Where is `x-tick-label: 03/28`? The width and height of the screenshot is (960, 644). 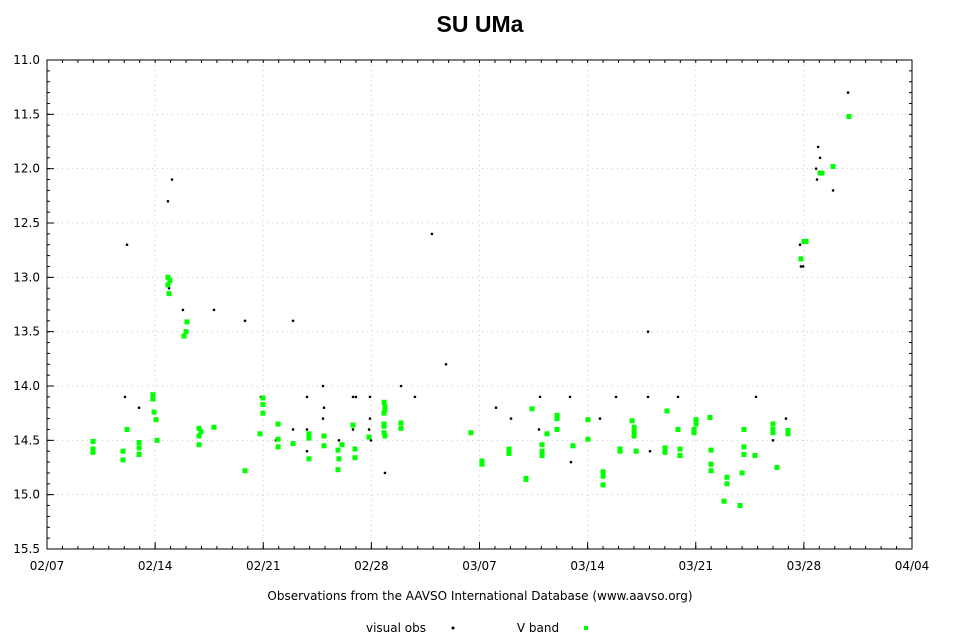
x-tick-label: 03/28 is located at coordinates (804, 566).